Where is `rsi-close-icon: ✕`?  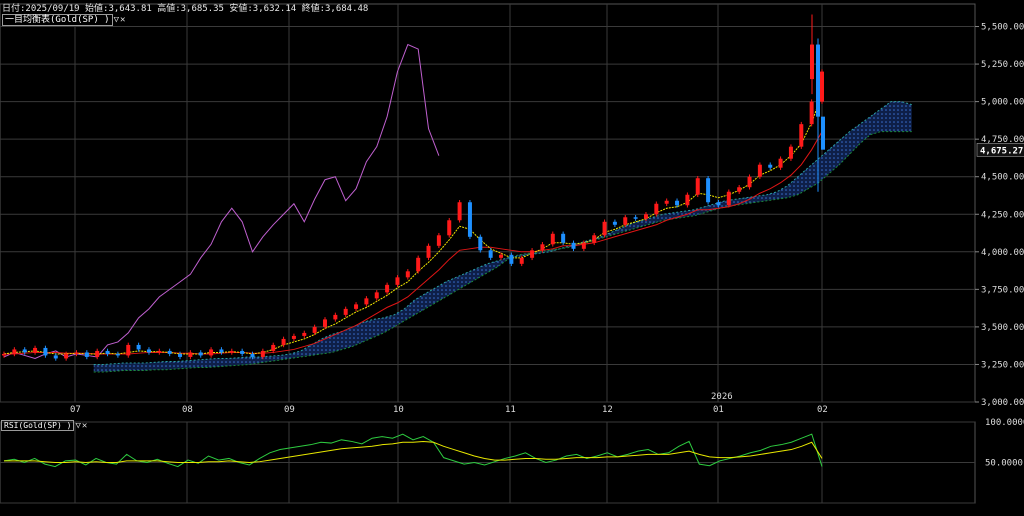 rsi-close-icon: ✕ is located at coordinates (84, 426).